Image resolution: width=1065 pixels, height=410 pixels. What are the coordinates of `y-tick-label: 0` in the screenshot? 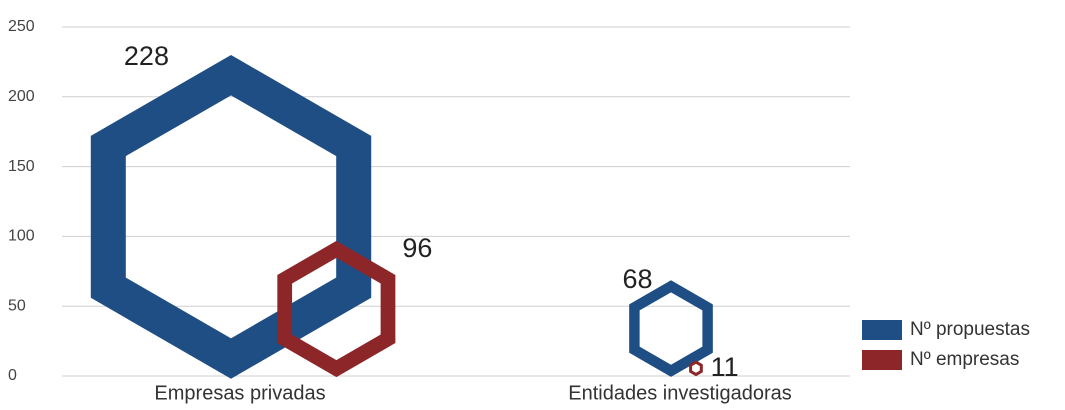 It's located at (12, 375).